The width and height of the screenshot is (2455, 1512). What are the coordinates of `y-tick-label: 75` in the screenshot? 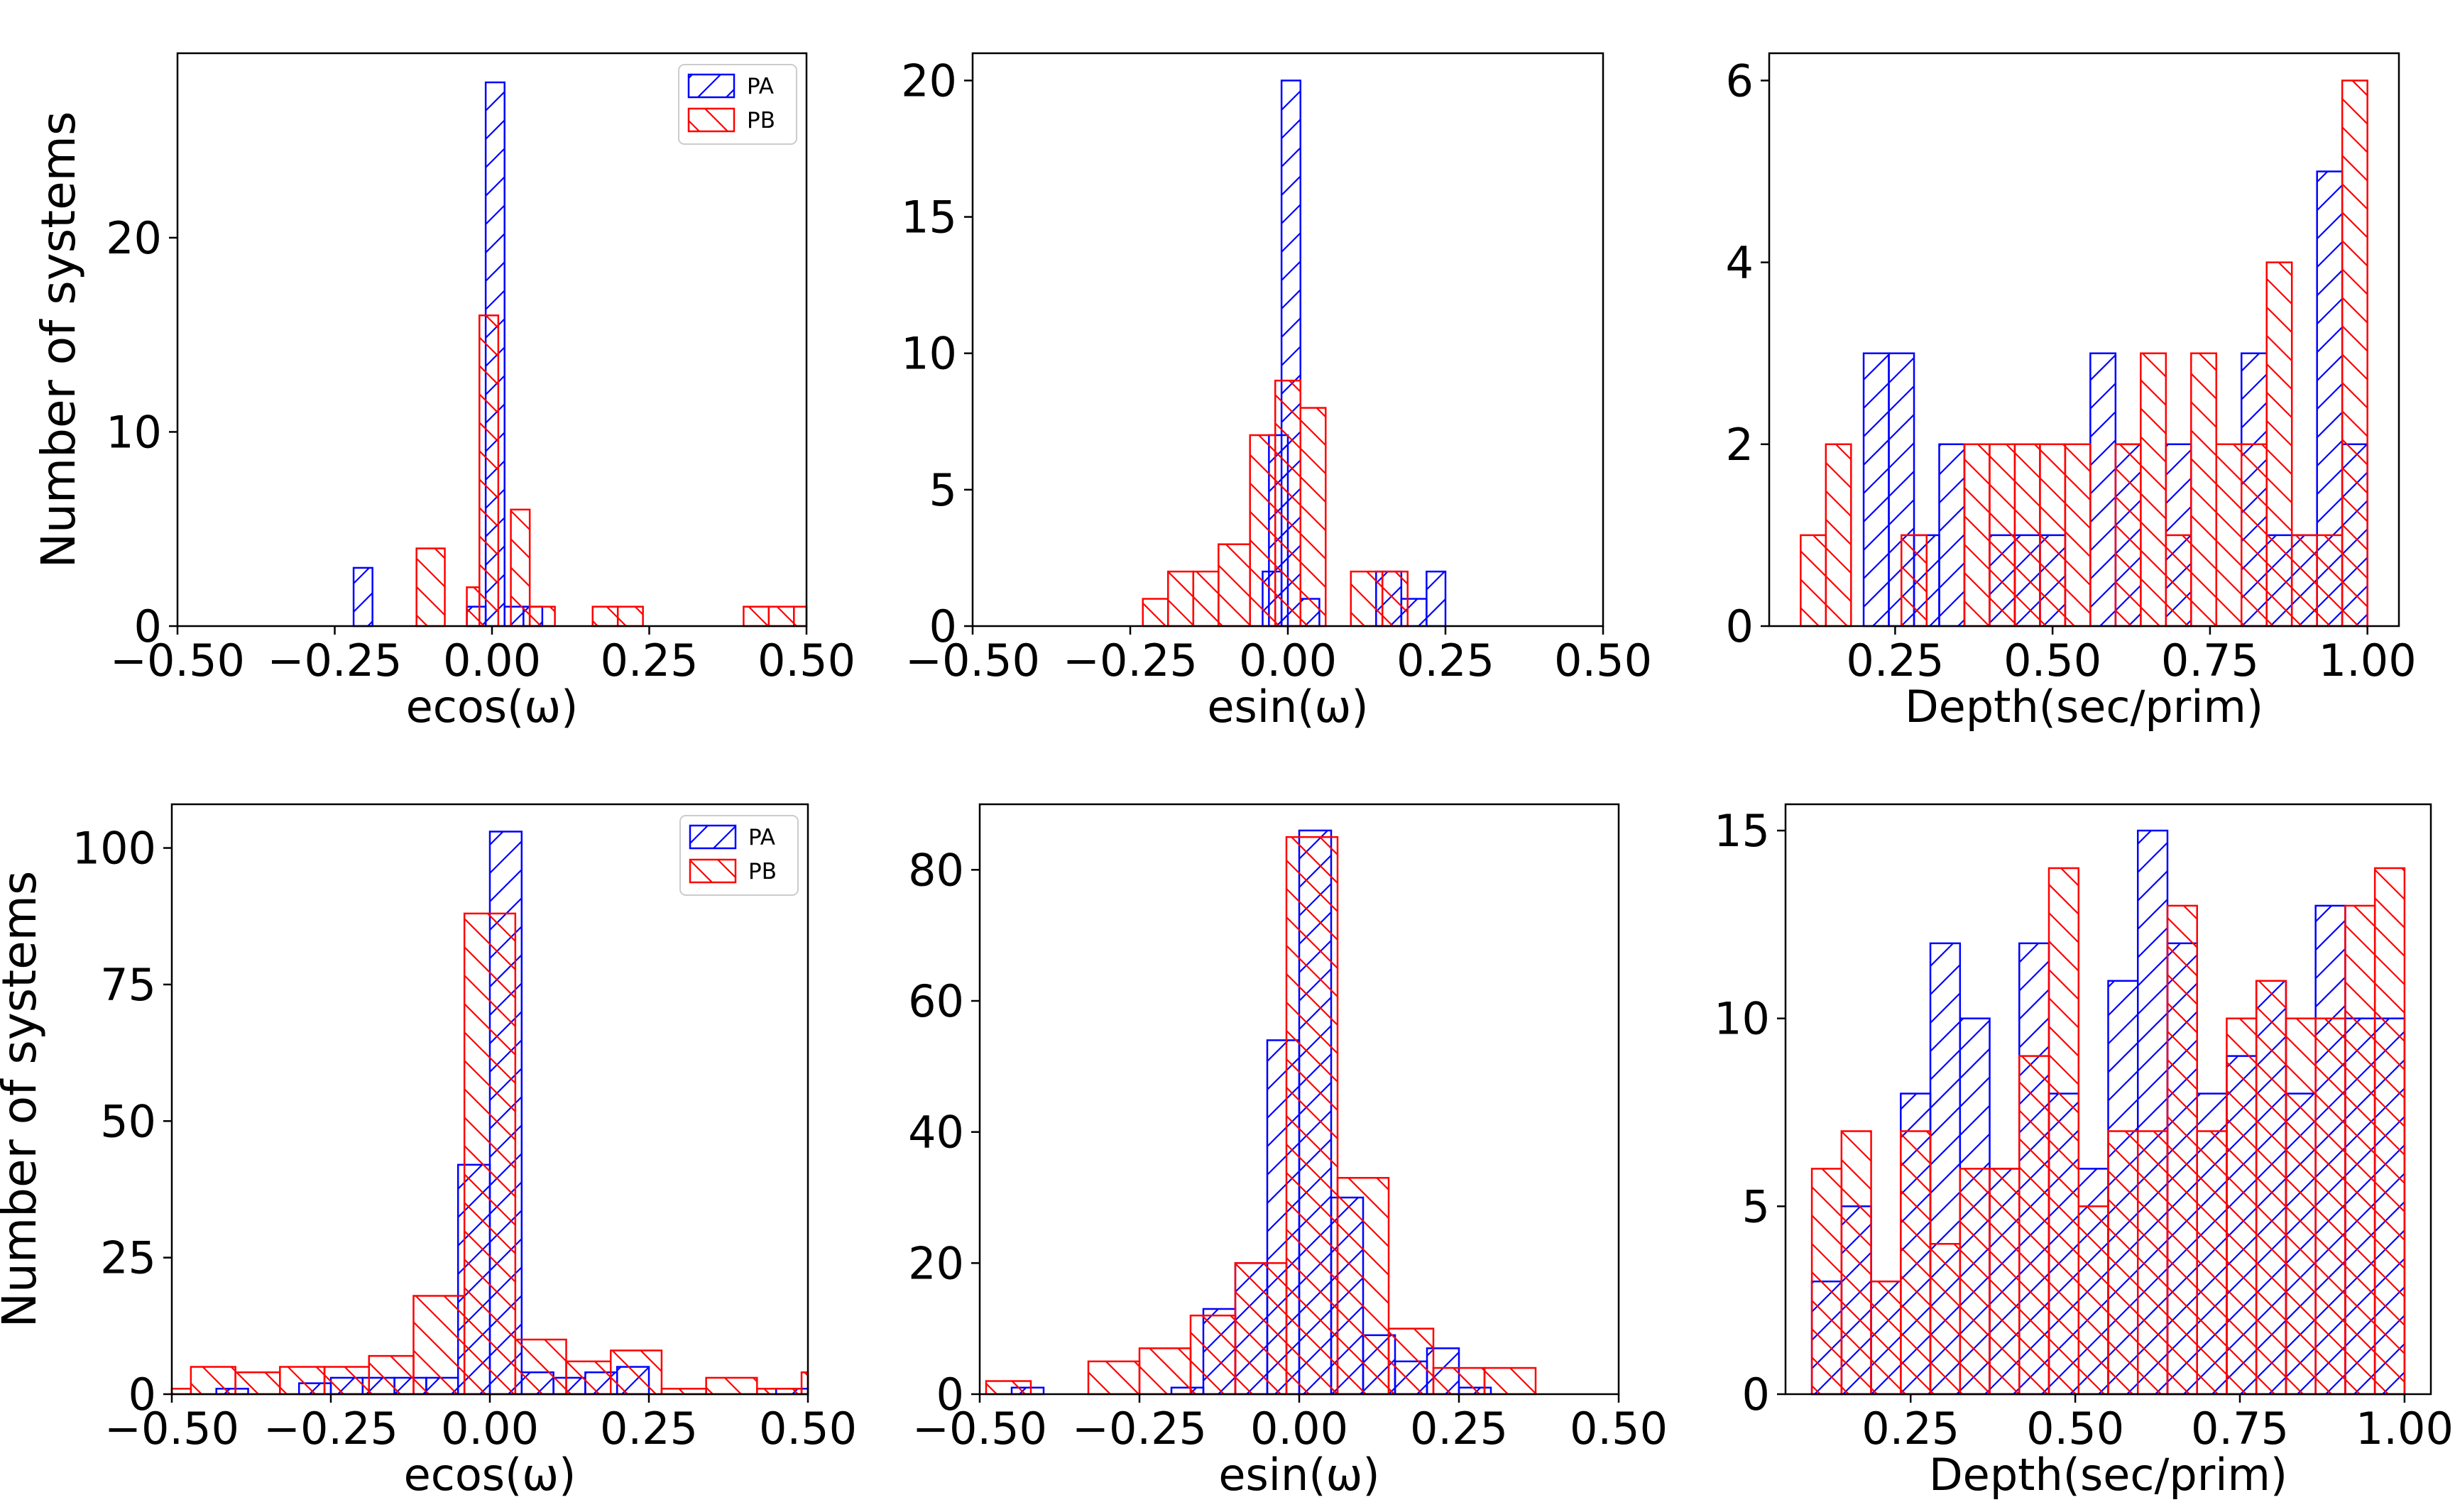 It's located at (128, 985).